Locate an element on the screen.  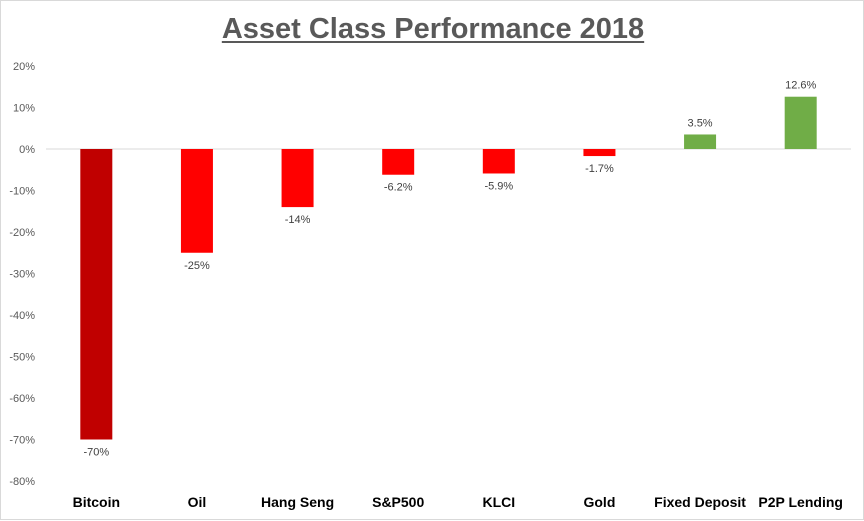
y-tick-label: -10% is located at coordinates (22, 192).